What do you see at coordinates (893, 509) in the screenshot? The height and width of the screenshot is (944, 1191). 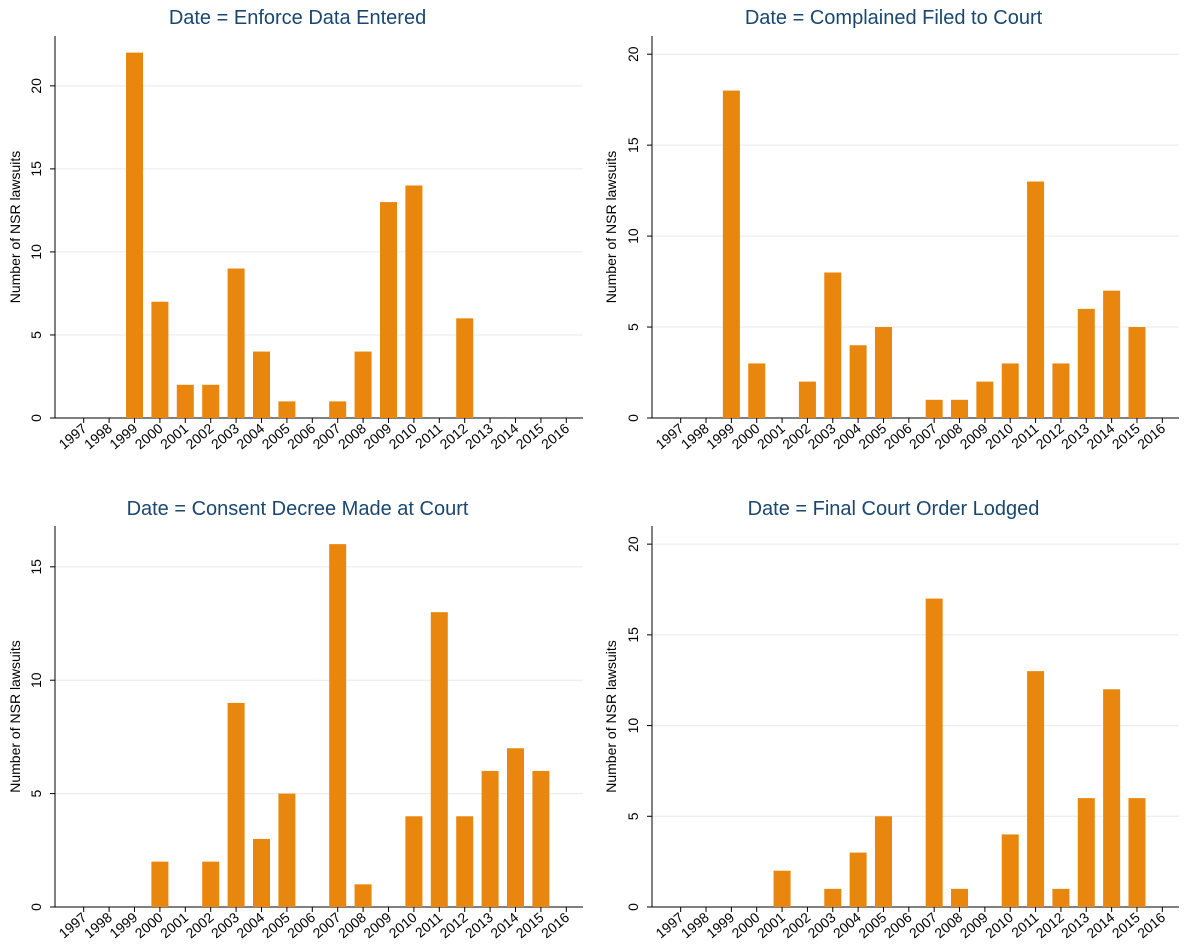 I see `chart-title: Date = Final Court Order Lodged` at bounding box center [893, 509].